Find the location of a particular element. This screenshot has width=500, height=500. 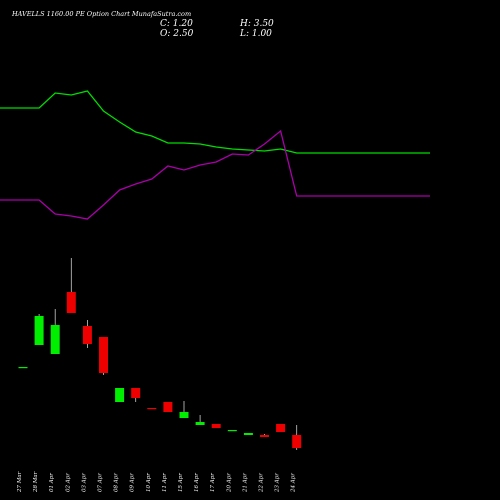

x-tick-label: 21 Apr is located at coordinates (245, 483).